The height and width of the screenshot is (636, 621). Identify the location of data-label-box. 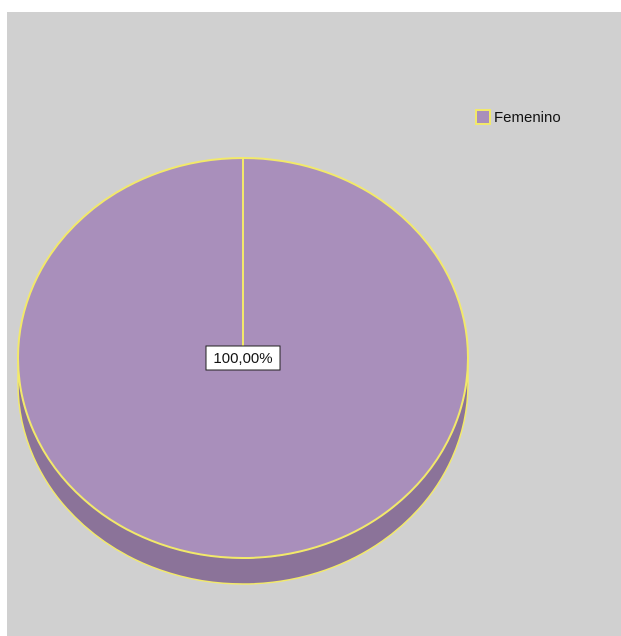
(243, 358).